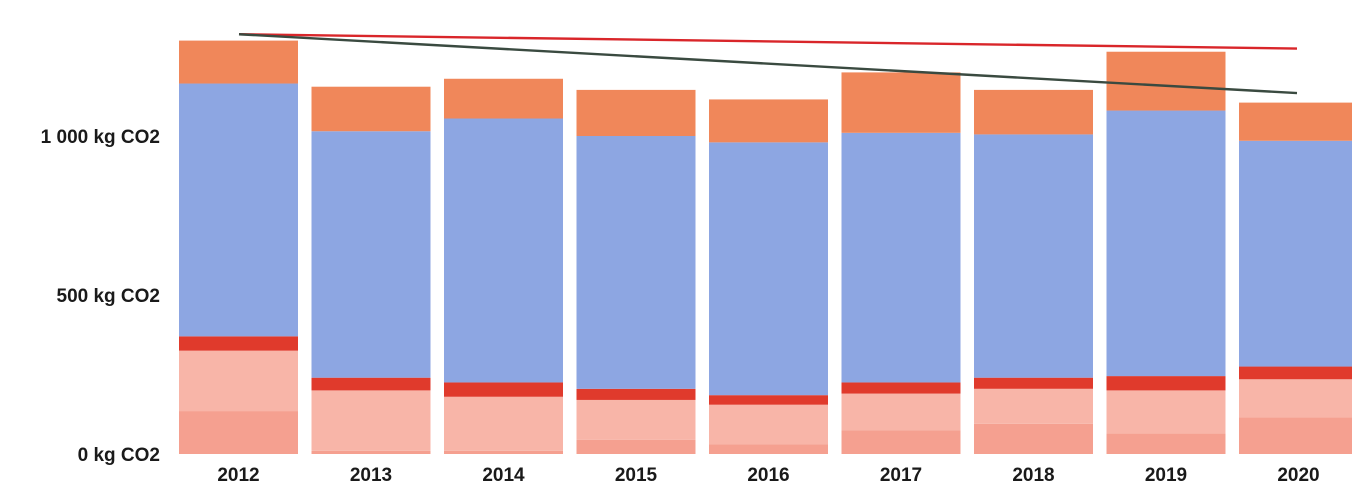  I want to click on x-tick-label: 2016, so click(768, 474).